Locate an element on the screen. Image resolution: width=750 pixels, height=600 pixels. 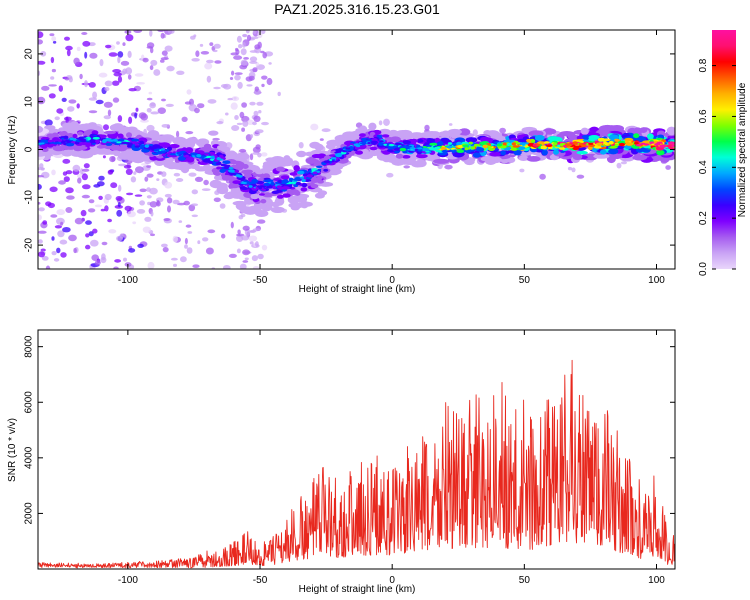
y-tick-label: 4000 is located at coordinates (29, 457).